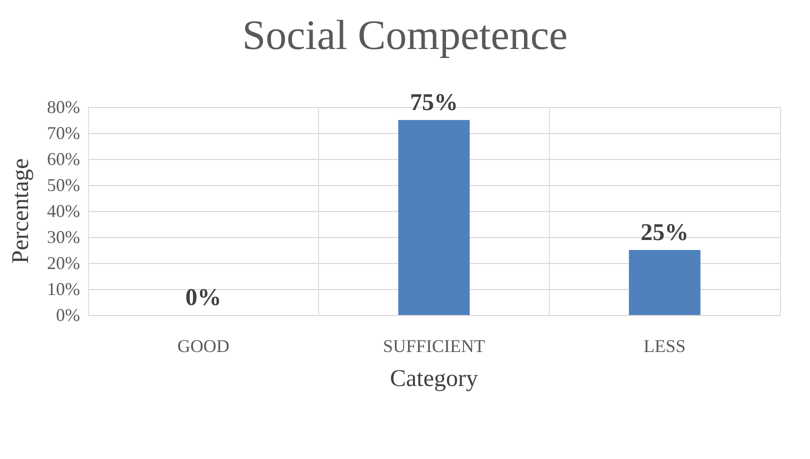 The width and height of the screenshot is (810, 459). I want to click on data-label: 75%, so click(434, 103).